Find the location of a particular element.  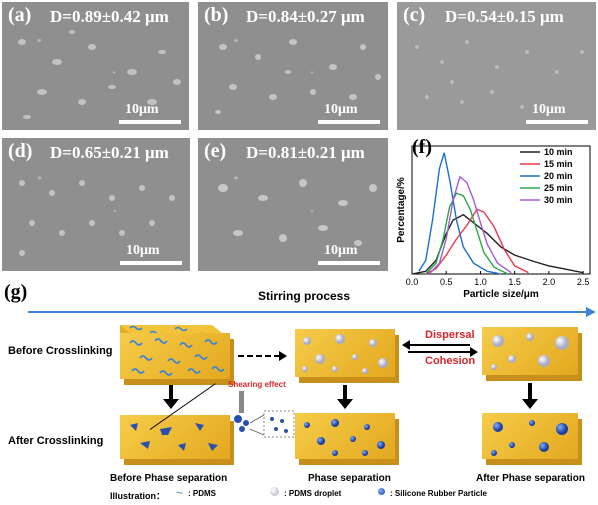

stage2-label: Phase separation is located at coordinates (349, 478).